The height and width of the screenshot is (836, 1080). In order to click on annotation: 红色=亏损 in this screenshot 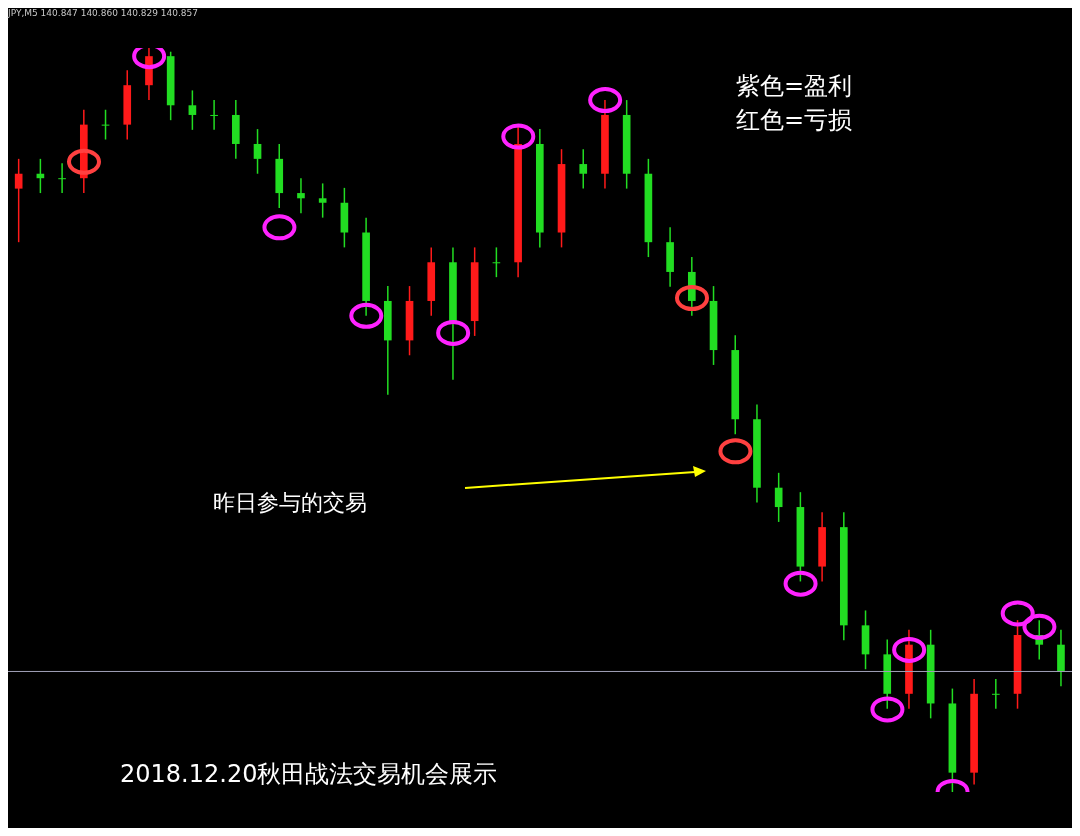, I will do `click(794, 120)`.